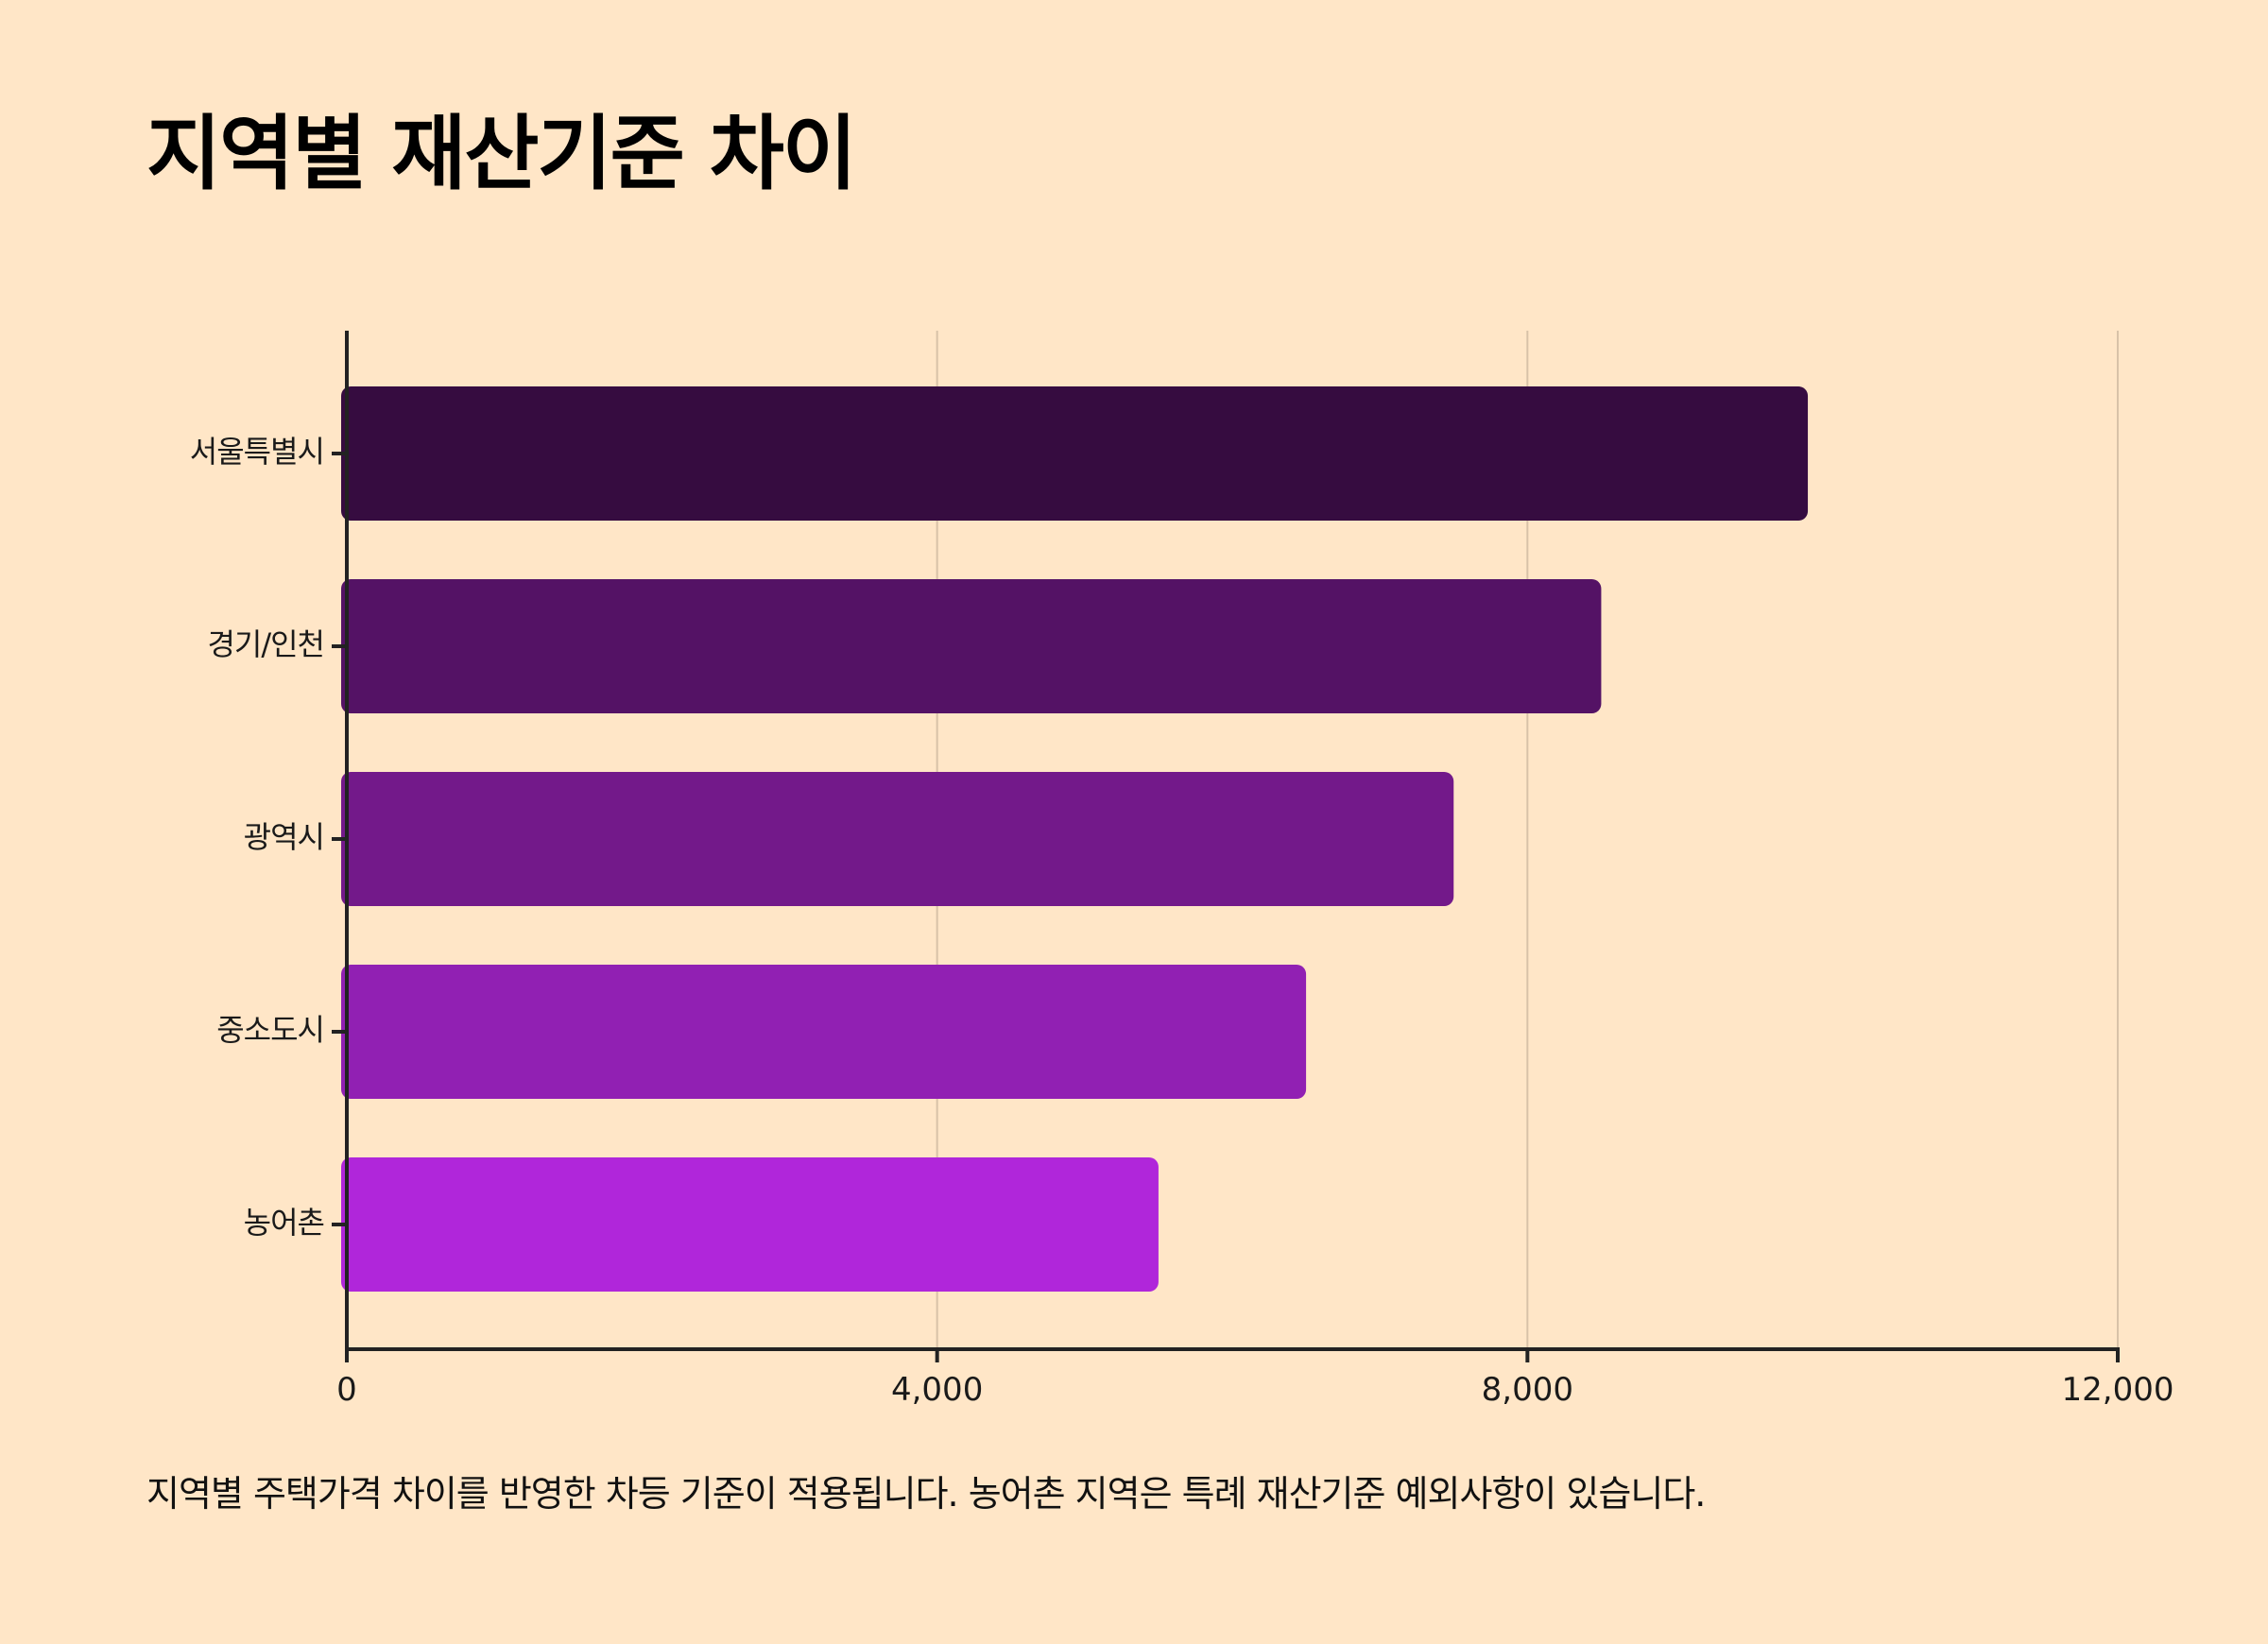  I want to click on x-tick-label-0: 0, so click(346, 1390).